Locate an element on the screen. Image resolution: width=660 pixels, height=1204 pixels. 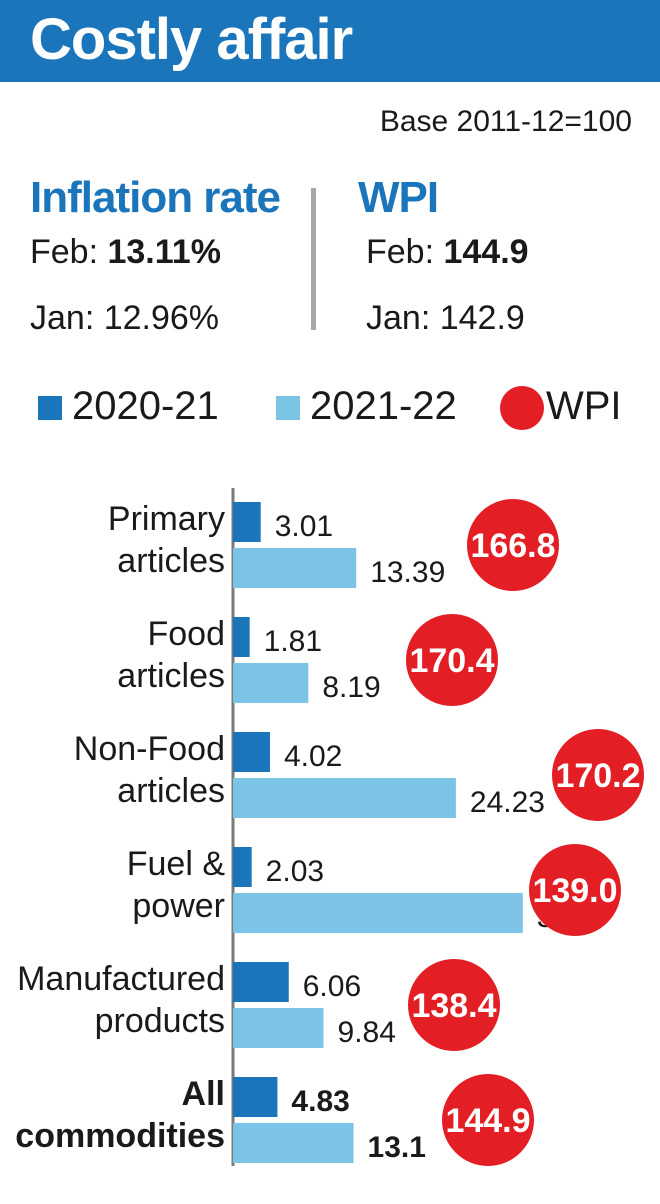
category-label: Manufactured is located at coordinates (121, 979).